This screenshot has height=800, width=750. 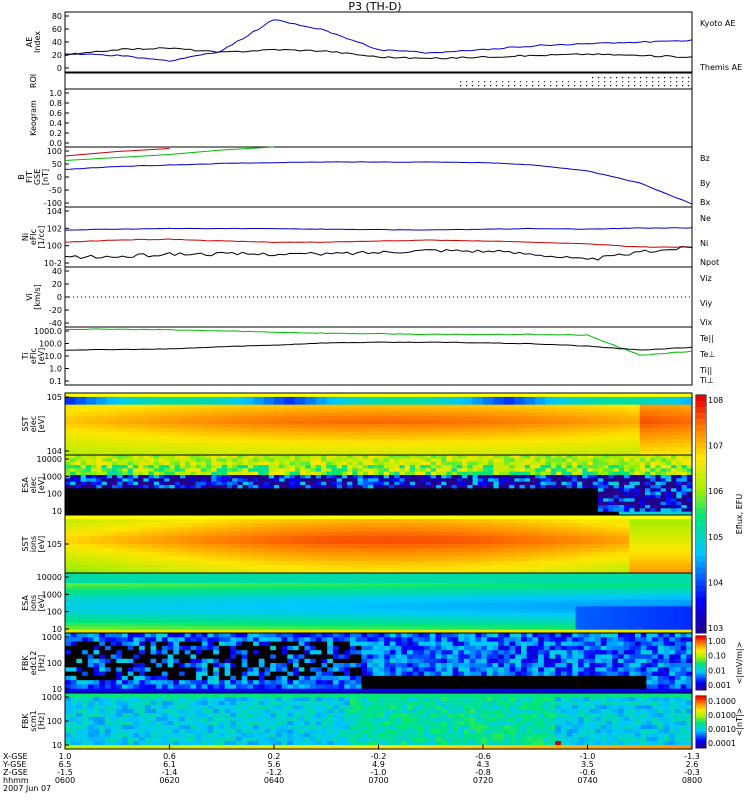 What do you see at coordinates (55, 143) in the screenshot?
I see `ytick-keogram: 0.0` at bounding box center [55, 143].